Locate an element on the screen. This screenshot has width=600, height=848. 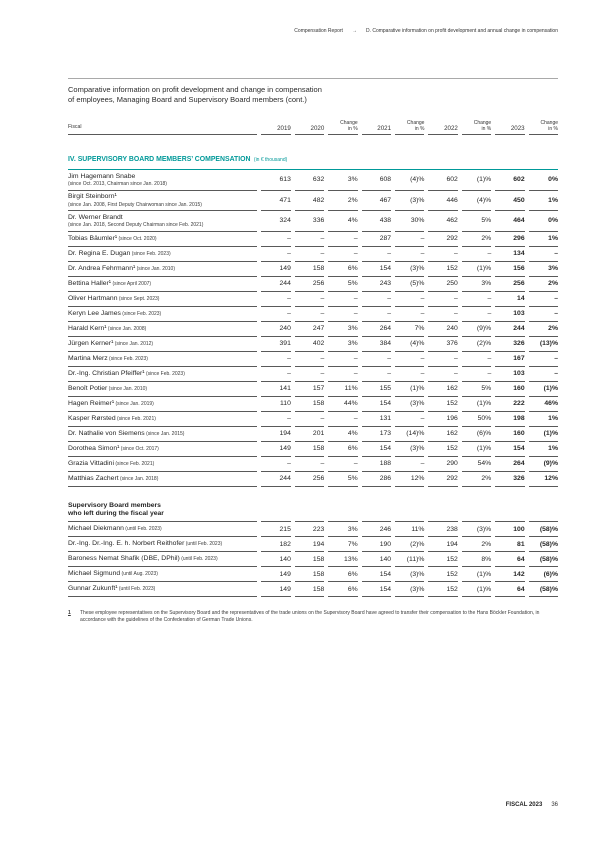
value-cell: 8% is located at coordinates (476, 559).